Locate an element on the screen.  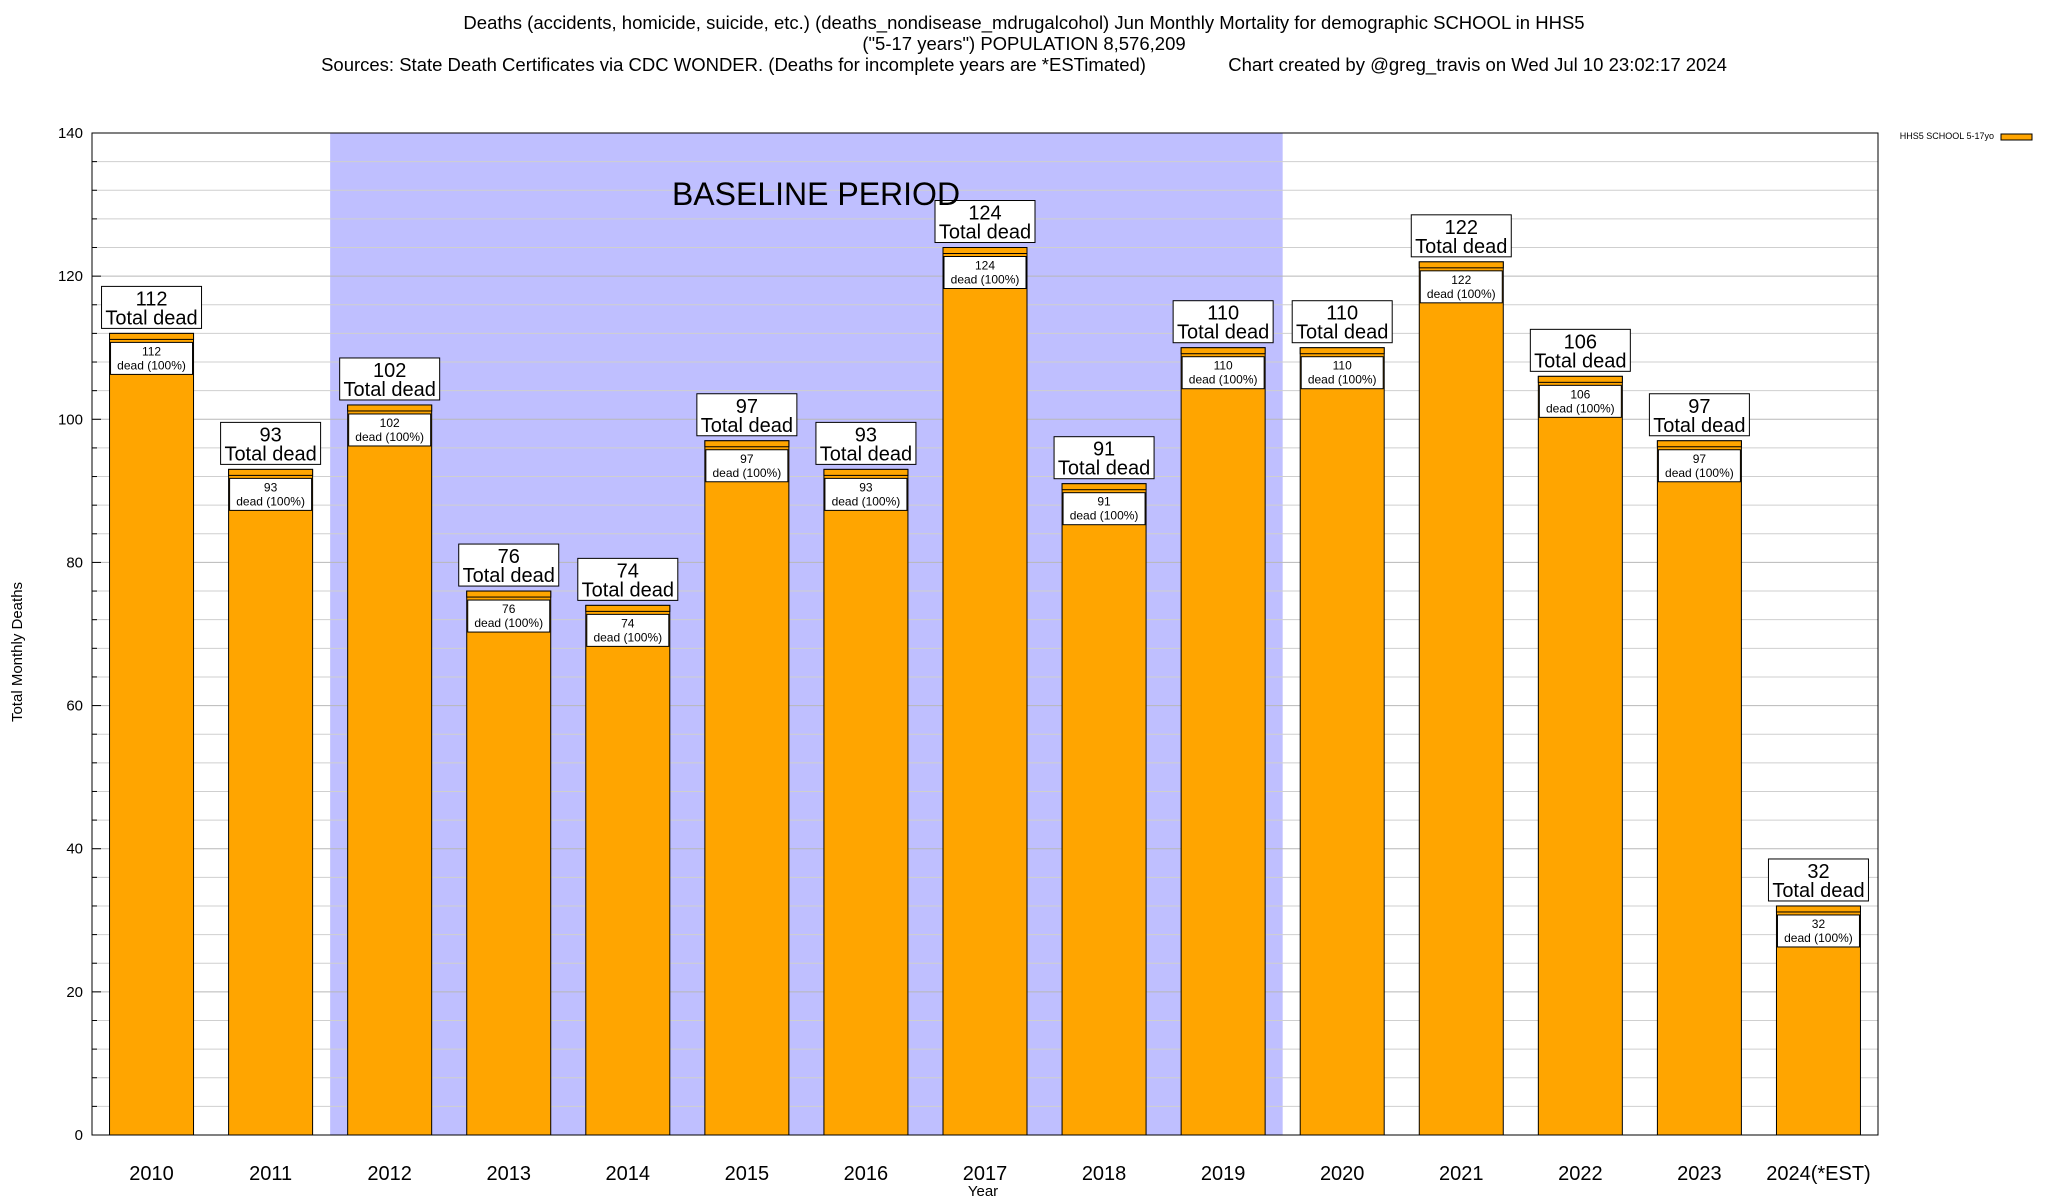
inner-value-label: 76 is located at coordinates (509, 609).